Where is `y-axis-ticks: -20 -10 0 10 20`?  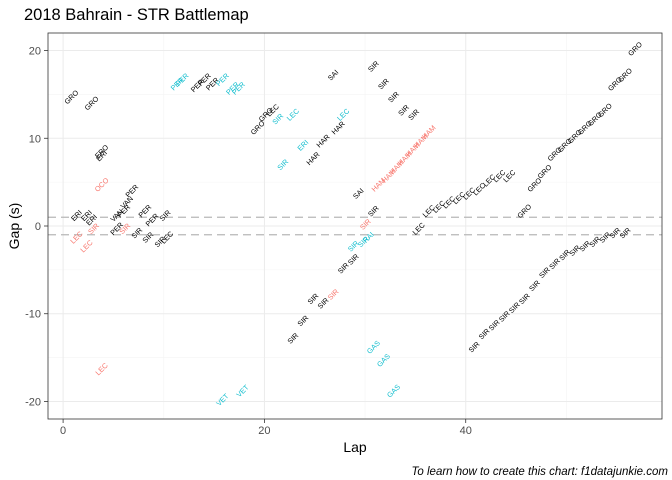
y-axis-ticks: -20 -10 0 10 20 is located at coordinates (36, 227).